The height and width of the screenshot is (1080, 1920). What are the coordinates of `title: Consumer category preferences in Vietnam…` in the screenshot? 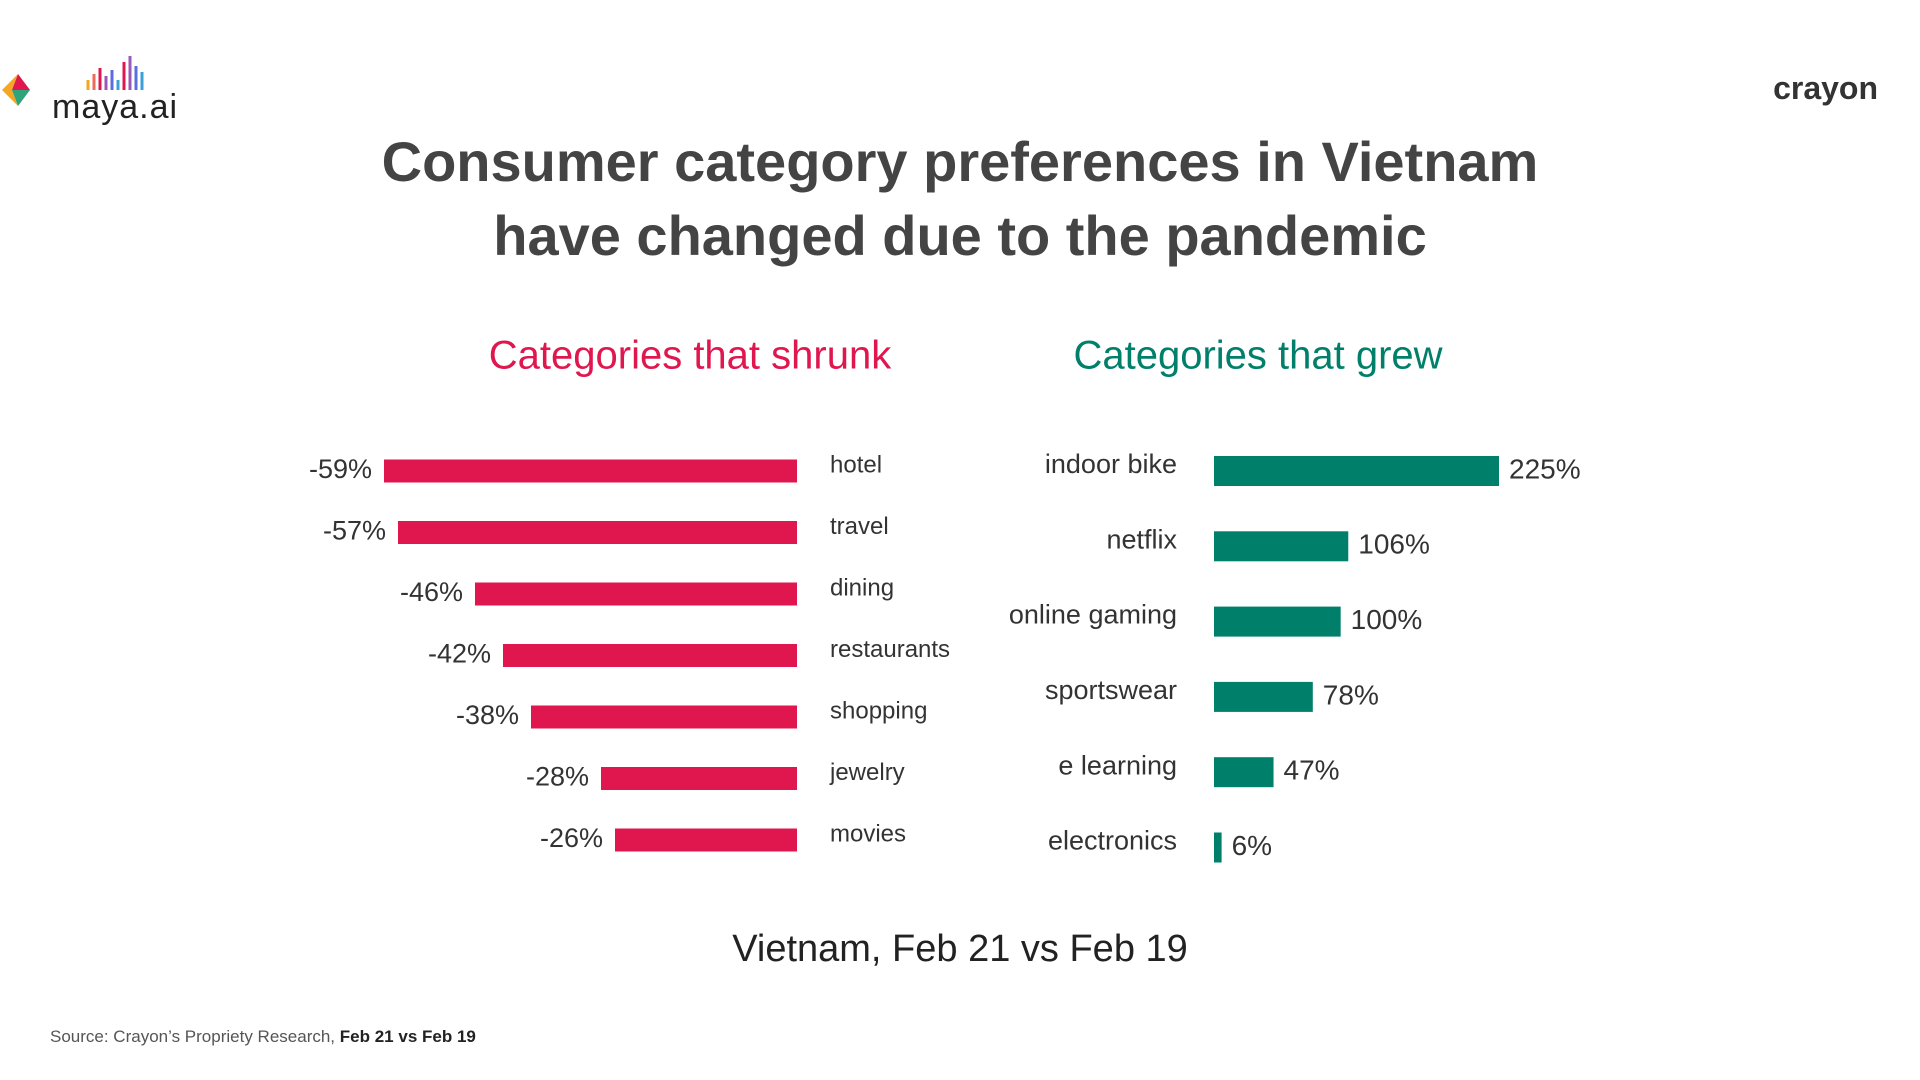 It's located at (960, 198).